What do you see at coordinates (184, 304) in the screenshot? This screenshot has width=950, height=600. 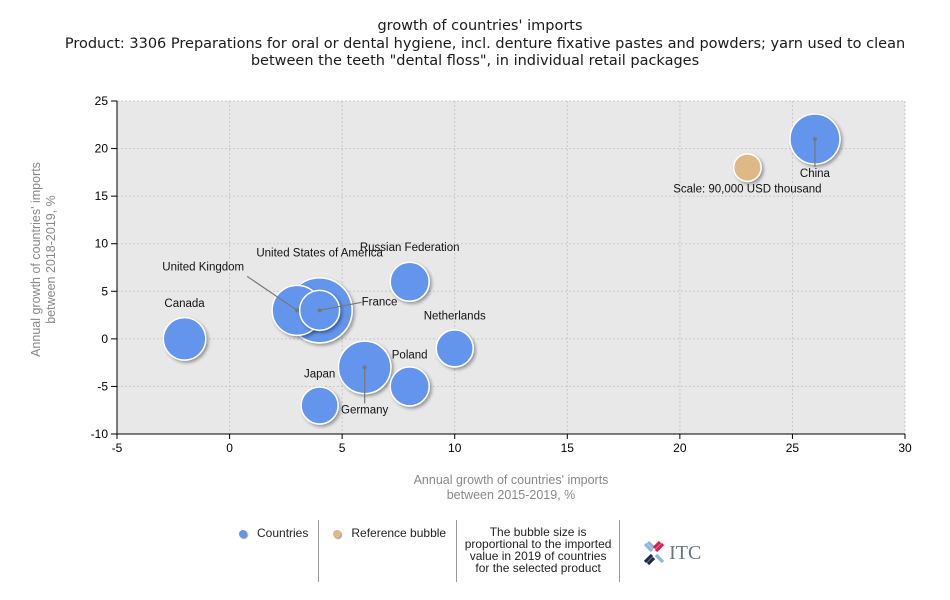 I see `data-label: Canada` at bounding box center [184, 304].